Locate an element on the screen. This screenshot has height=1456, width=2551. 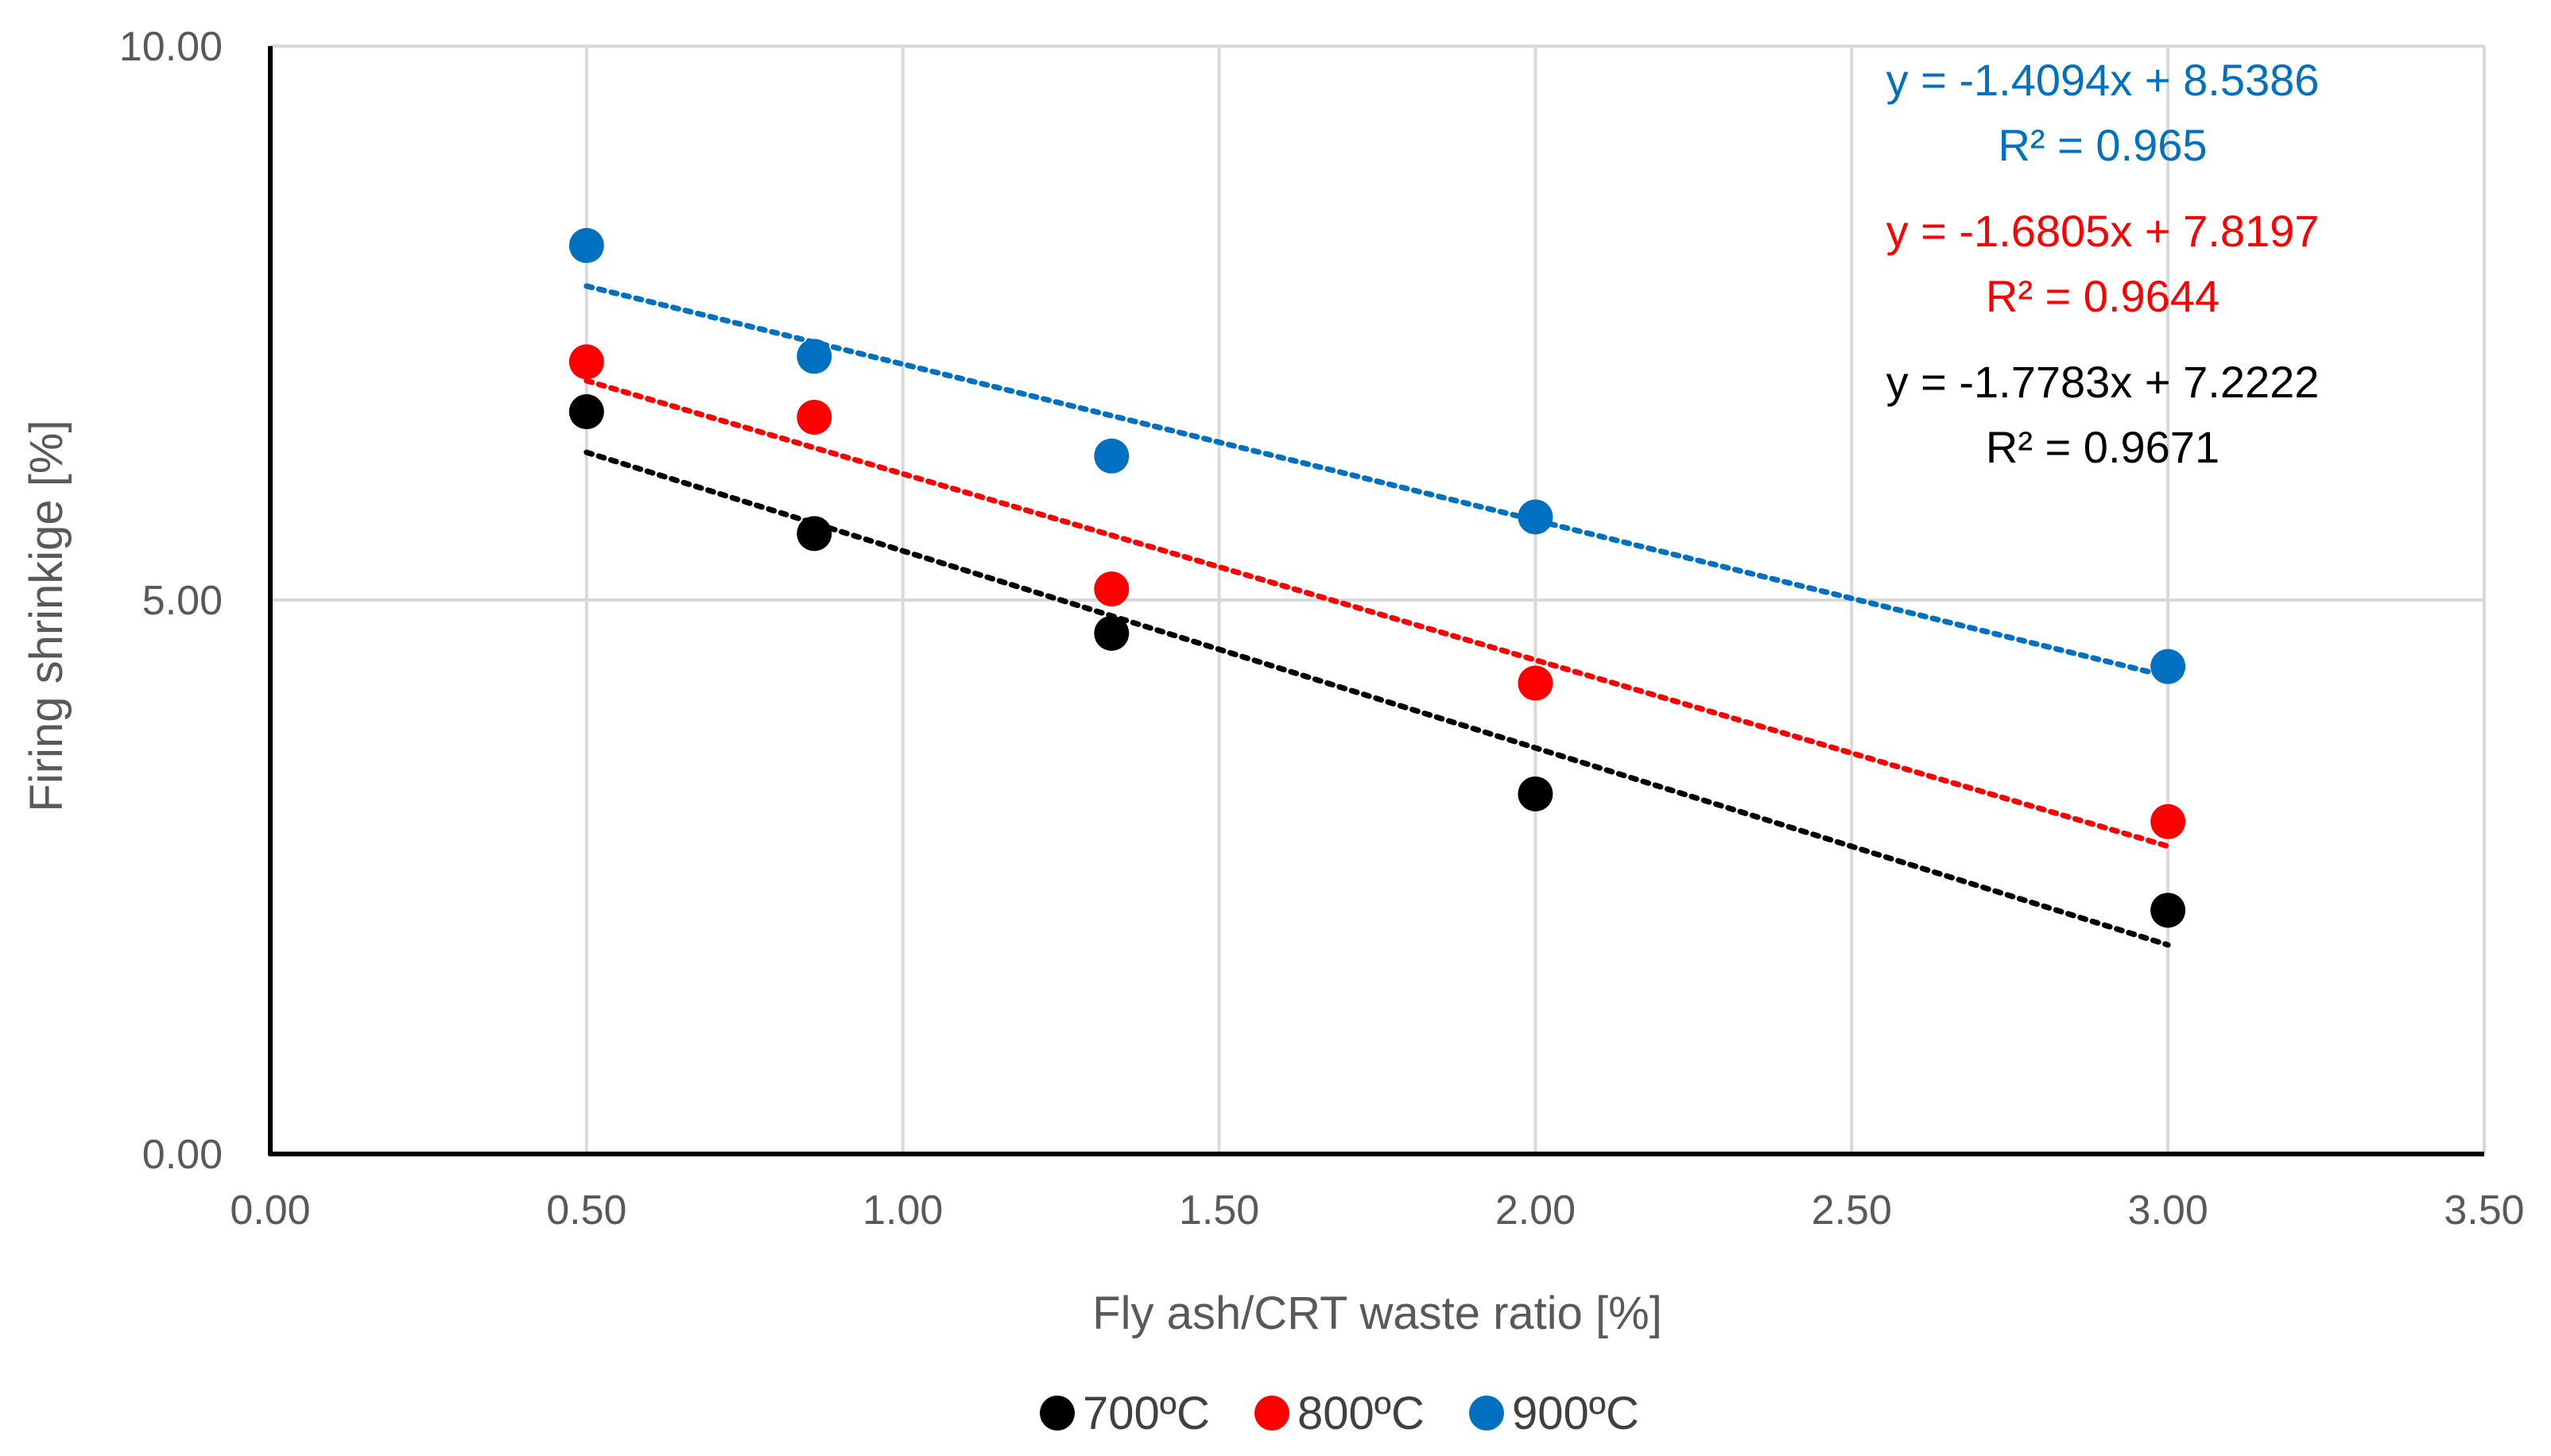
x-tick-label: 3.50 is located at coordinates (2484, 1210).